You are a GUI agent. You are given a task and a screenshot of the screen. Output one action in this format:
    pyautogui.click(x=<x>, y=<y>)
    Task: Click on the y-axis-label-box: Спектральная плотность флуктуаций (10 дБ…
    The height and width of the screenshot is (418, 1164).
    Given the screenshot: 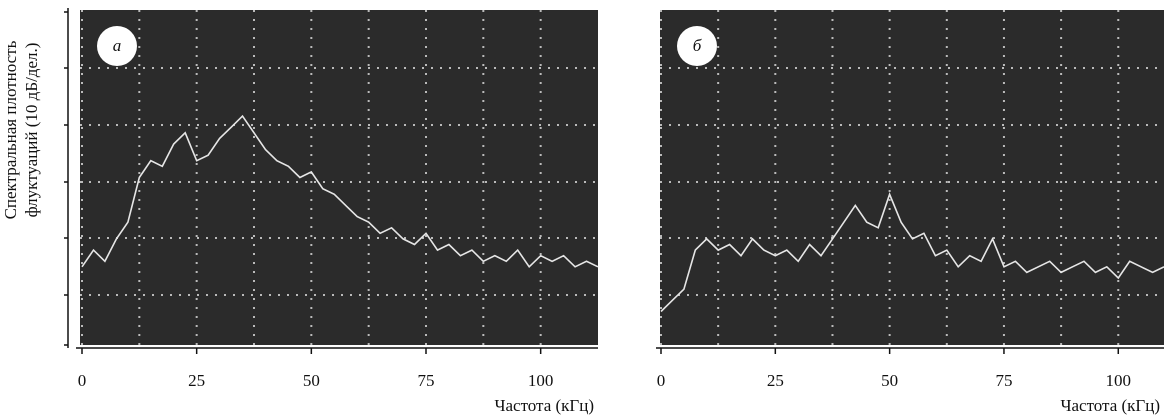 What is the action you would take?
    pyautogui.click(x=21, y=130)
    